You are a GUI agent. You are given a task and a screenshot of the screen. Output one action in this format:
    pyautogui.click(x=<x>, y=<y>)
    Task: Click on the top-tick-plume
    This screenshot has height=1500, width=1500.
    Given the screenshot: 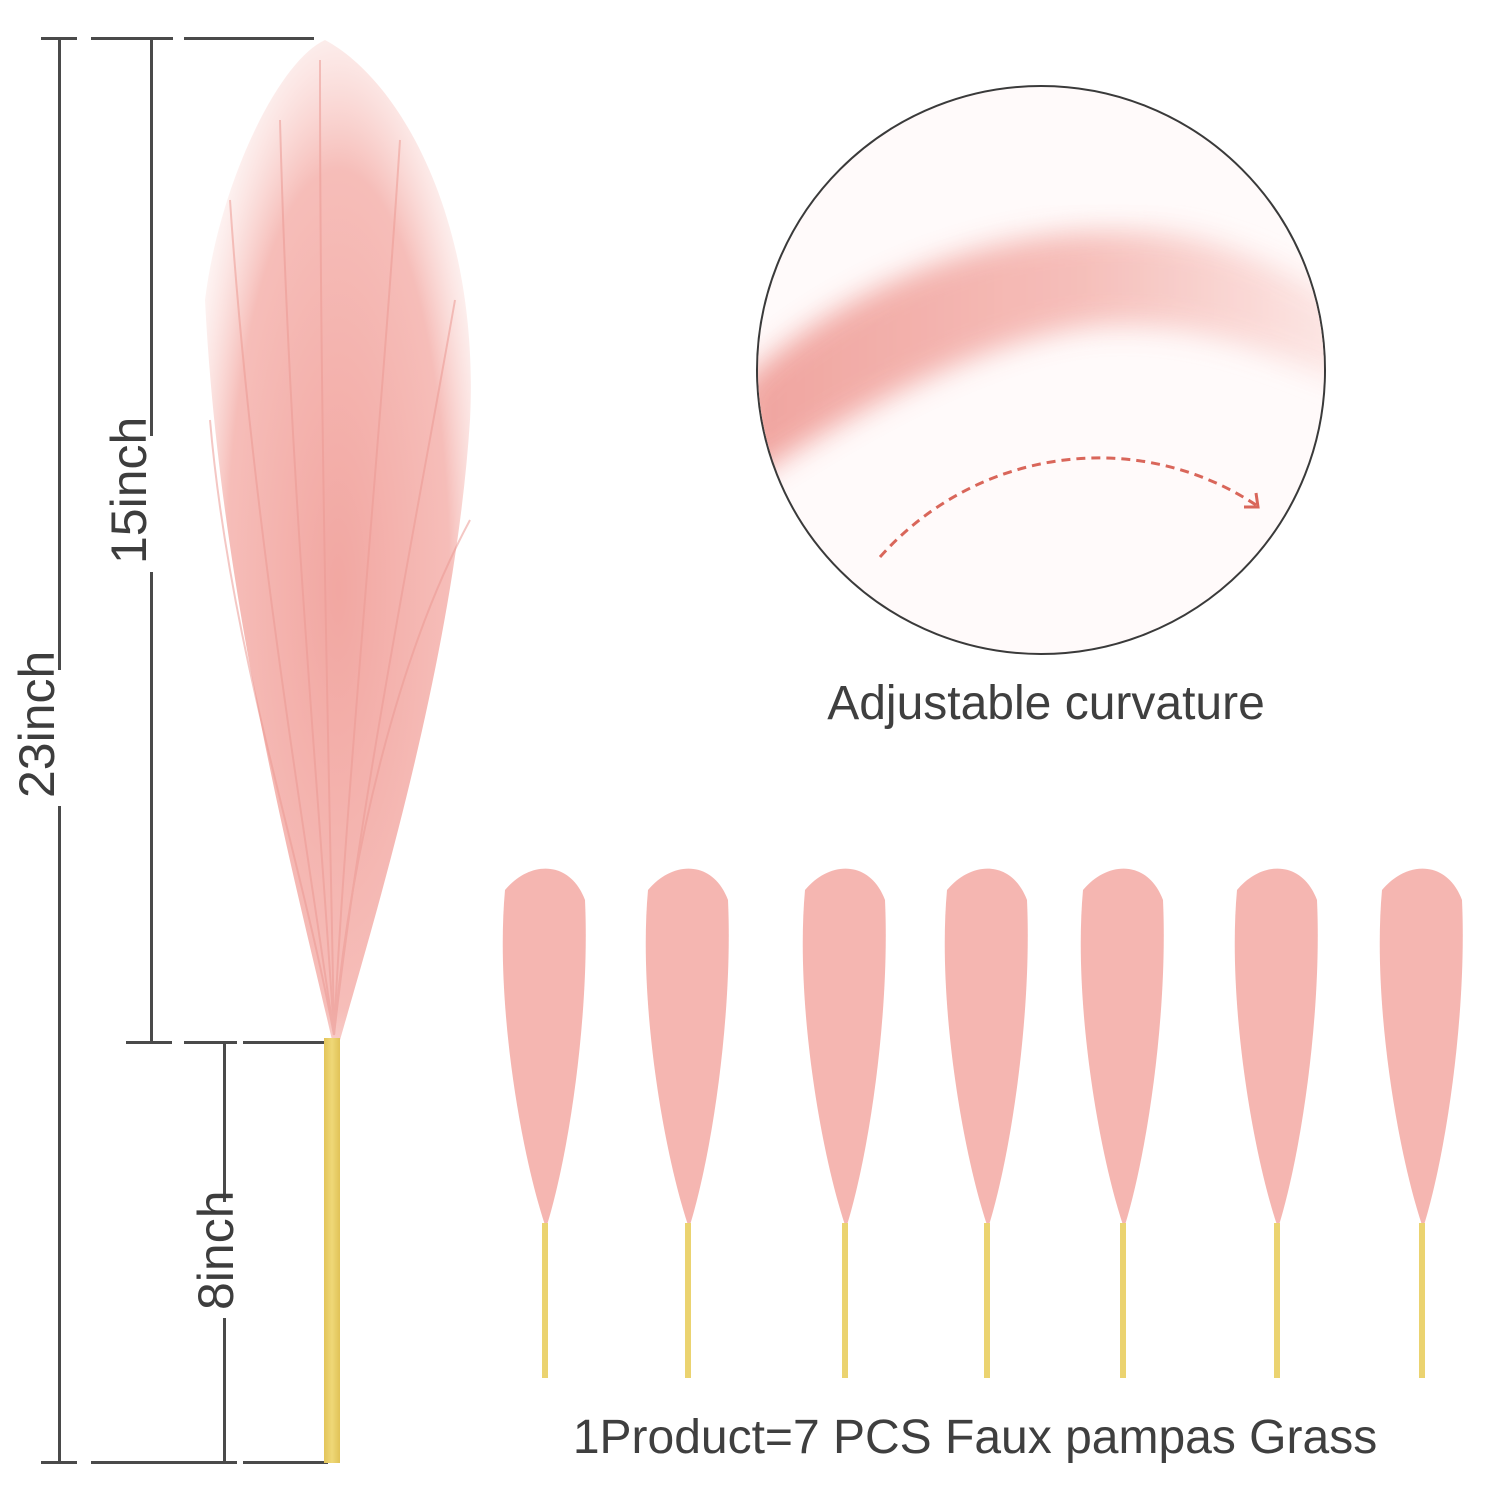 What is the action you would take?
    pyautogui.click(x=132, y=38)
    